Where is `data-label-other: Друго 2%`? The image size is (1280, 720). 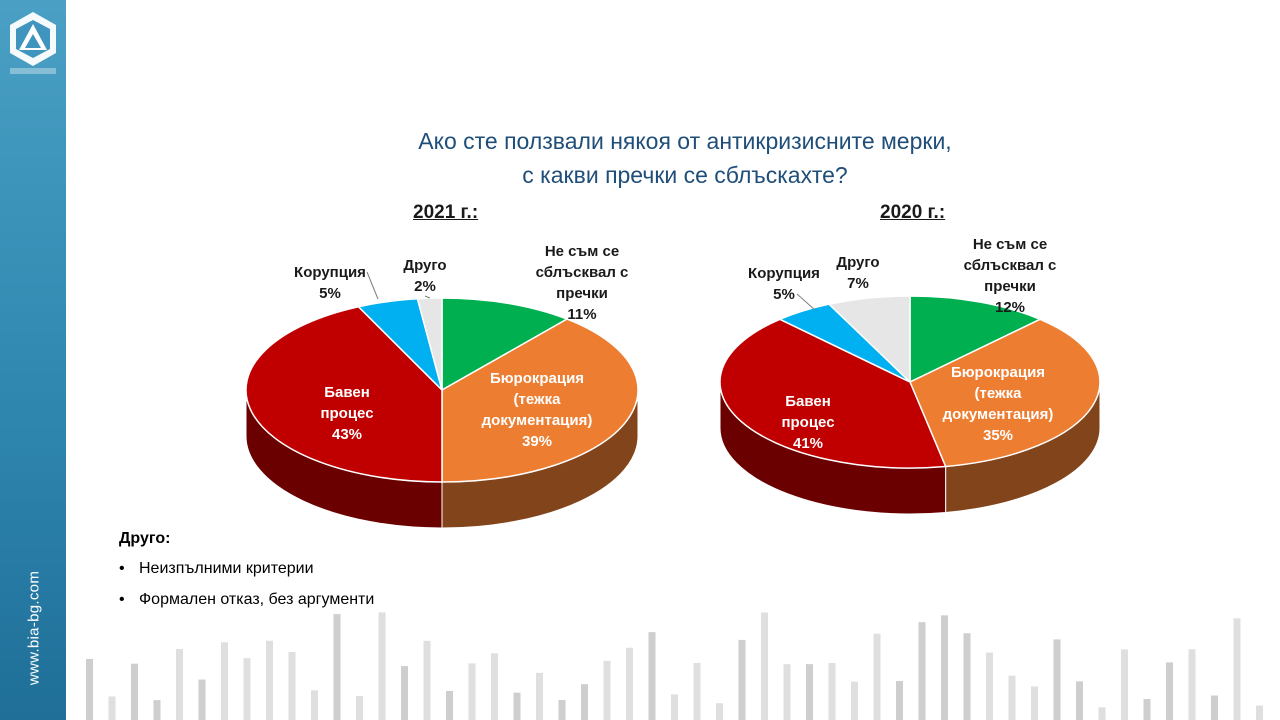 data-label-other: Друго 2% is located at coordinates (424, 276).